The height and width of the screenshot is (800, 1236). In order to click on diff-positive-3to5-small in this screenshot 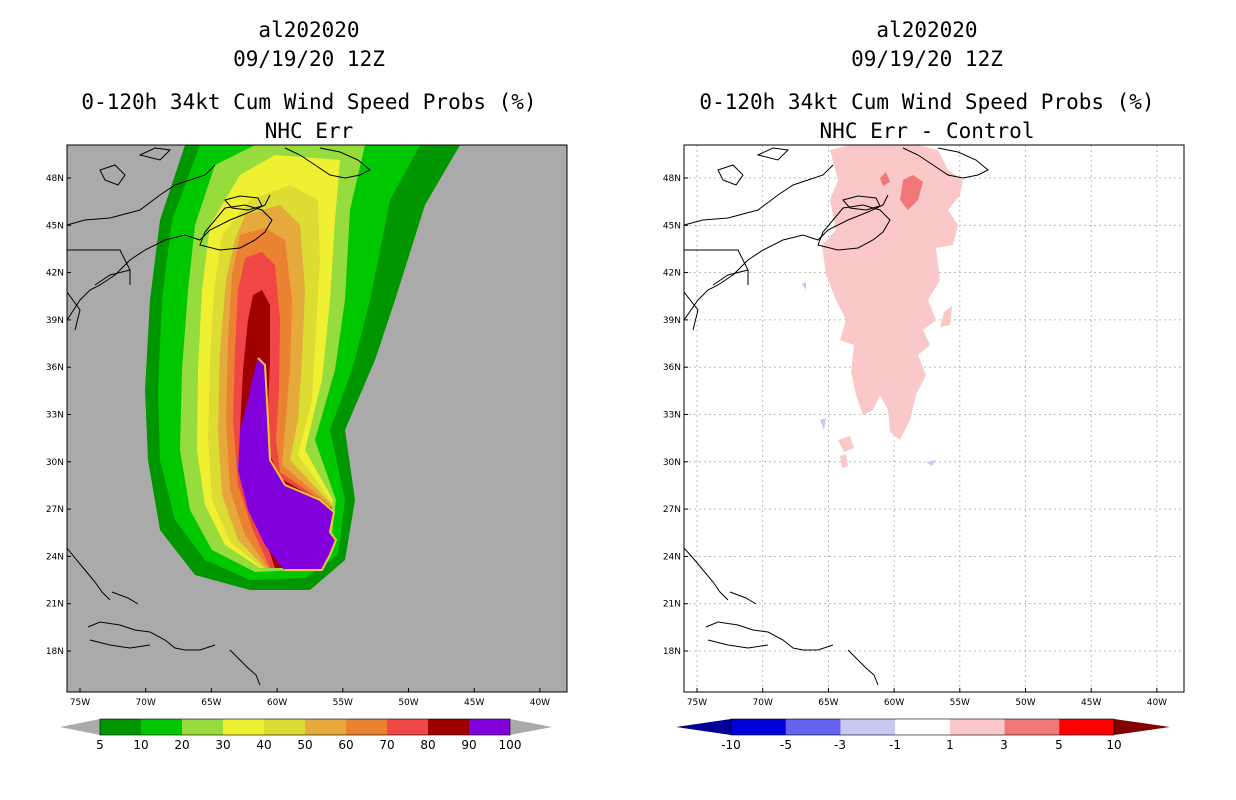, I will do `click(885, 179)`.